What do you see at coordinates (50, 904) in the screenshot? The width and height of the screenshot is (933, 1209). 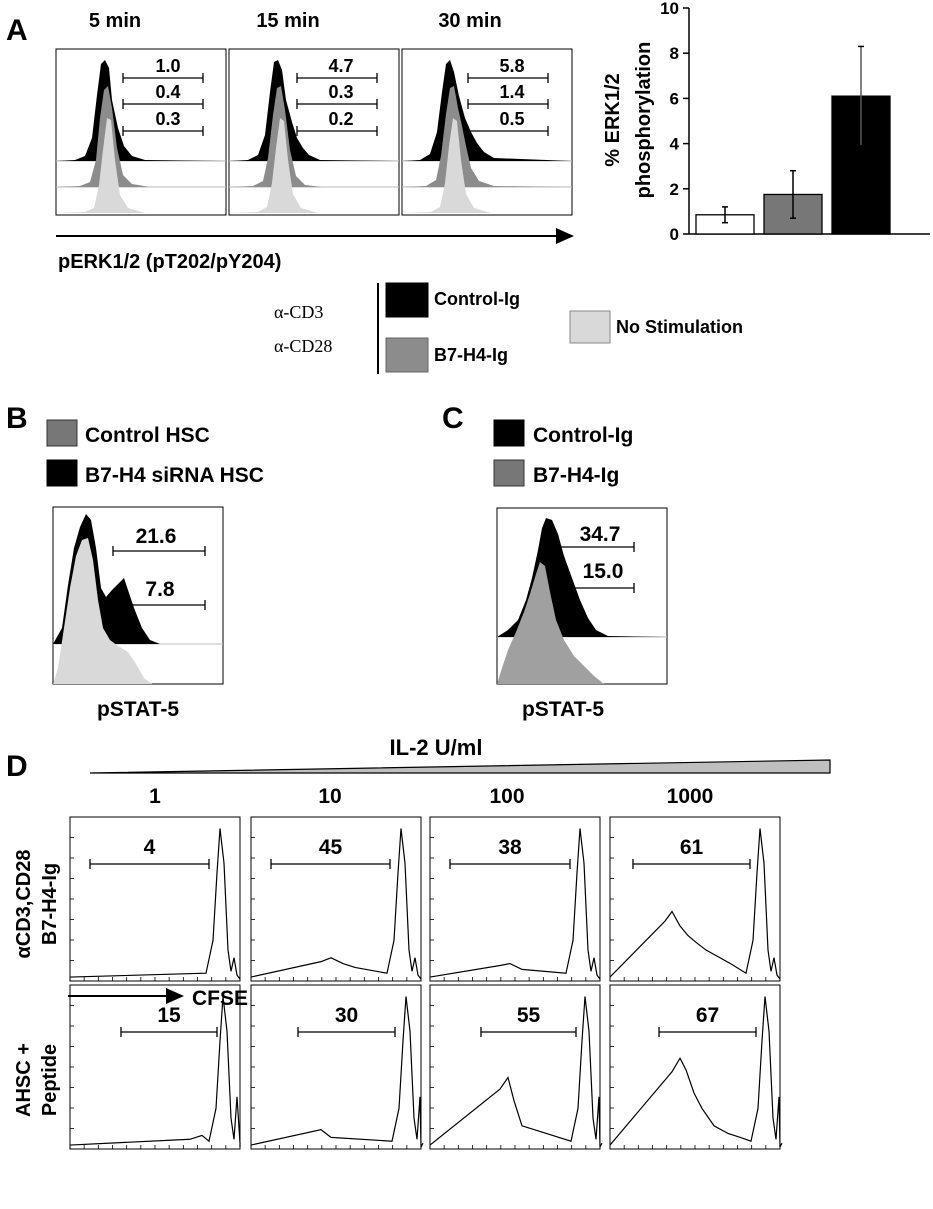 I see `row-label-1b: B7-H4-Ig` at bounding box center [50, 904].